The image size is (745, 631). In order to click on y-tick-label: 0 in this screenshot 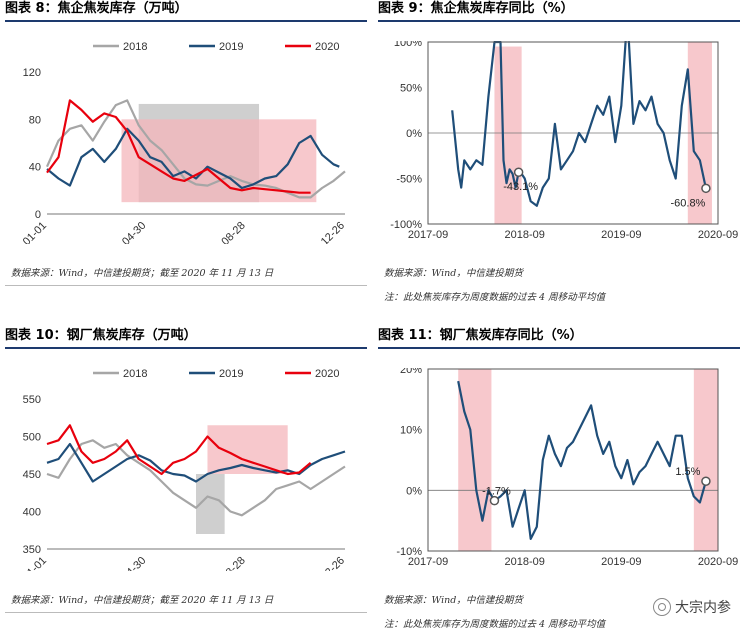, I will do `click(38, 215)`.